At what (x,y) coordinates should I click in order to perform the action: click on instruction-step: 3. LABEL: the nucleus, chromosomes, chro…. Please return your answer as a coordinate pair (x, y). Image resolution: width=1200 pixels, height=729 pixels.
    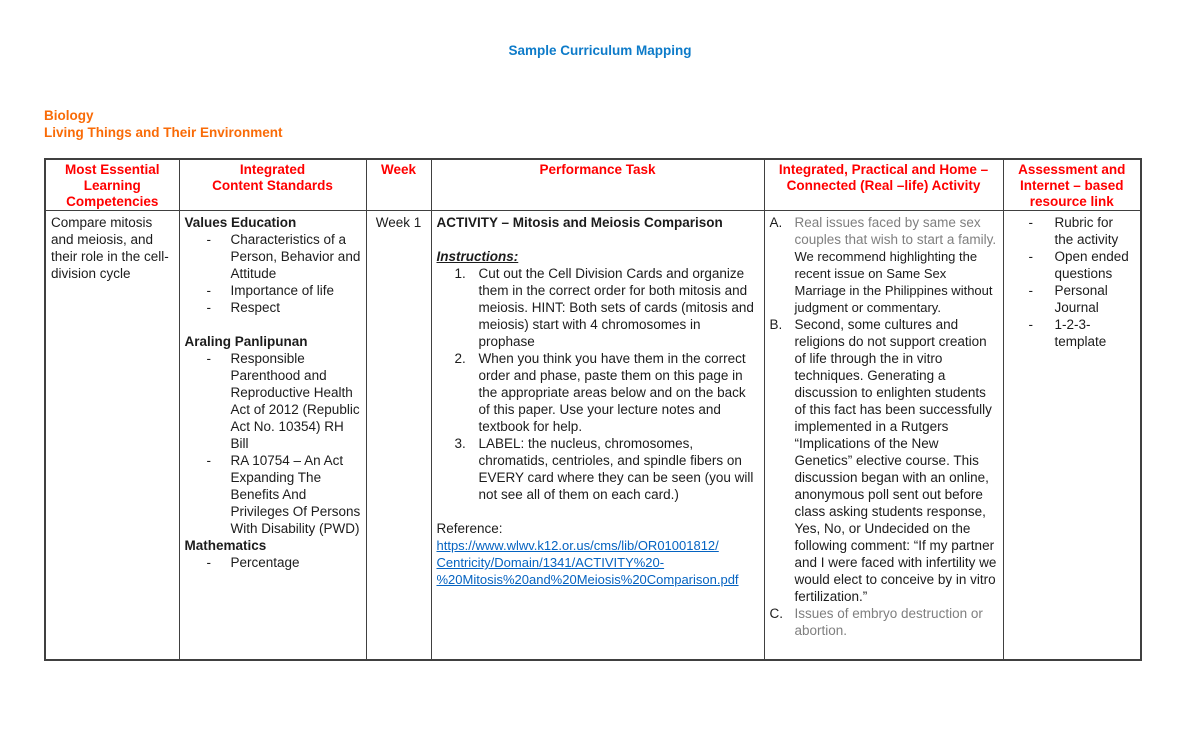
    Looking at the image, I should click on (604, 469).